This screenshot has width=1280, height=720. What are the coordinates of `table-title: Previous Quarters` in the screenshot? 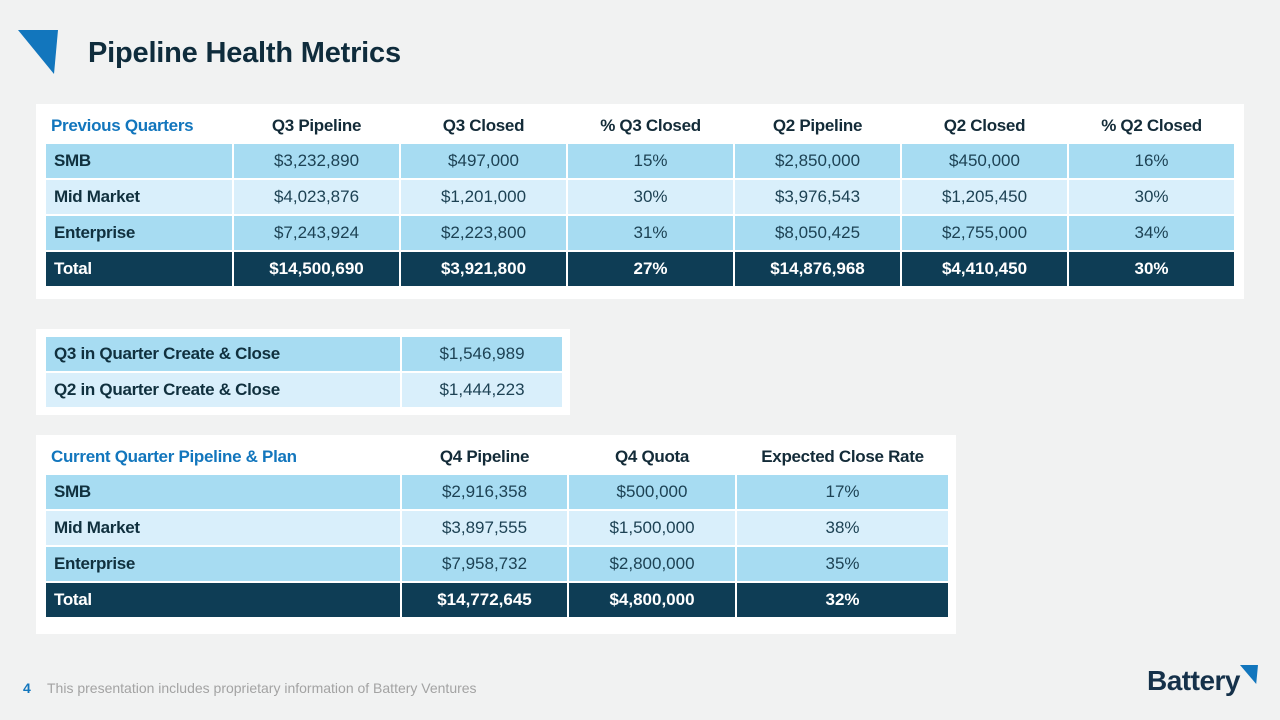 It's located at (139, 126).